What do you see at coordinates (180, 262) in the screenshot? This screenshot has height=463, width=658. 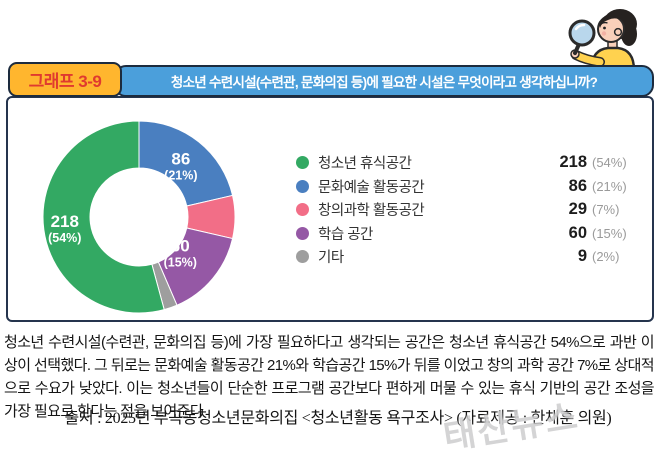 I see `donut-slice-percent-label: (15%)` at bounding box center [180, 262].